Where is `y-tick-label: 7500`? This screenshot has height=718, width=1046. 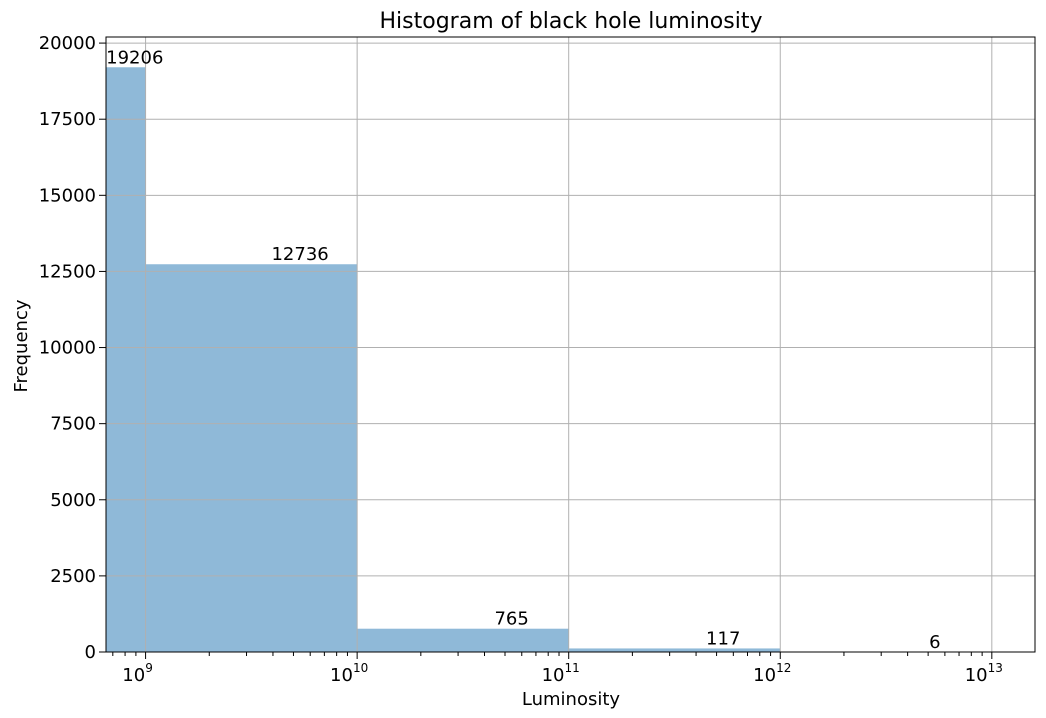
y-tick-label: 7500 is located at coordinates (73, 424).